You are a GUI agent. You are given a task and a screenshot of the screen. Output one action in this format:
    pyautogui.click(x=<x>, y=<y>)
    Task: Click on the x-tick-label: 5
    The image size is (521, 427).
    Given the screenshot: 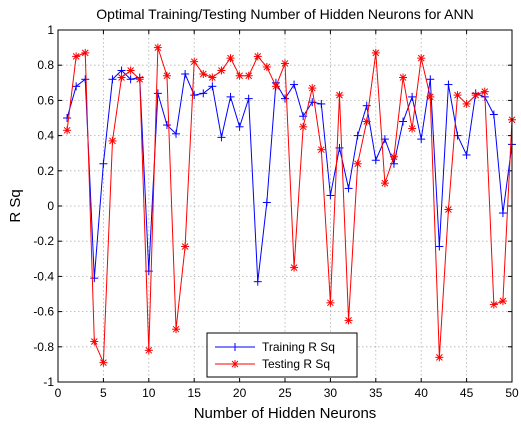 What is the action you would take?
    pyautogui.click(x=103, y=393)
    